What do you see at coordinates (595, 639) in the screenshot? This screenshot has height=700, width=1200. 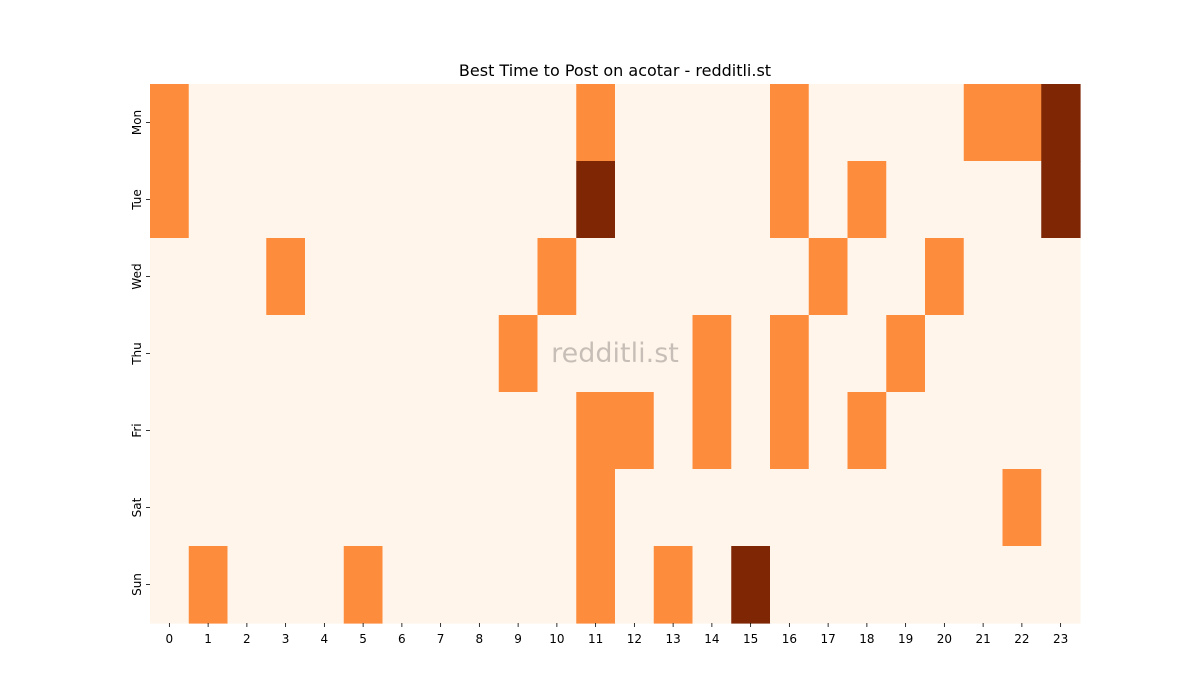 I see `x-tick-label: 11` at bounding box center [595, 639].